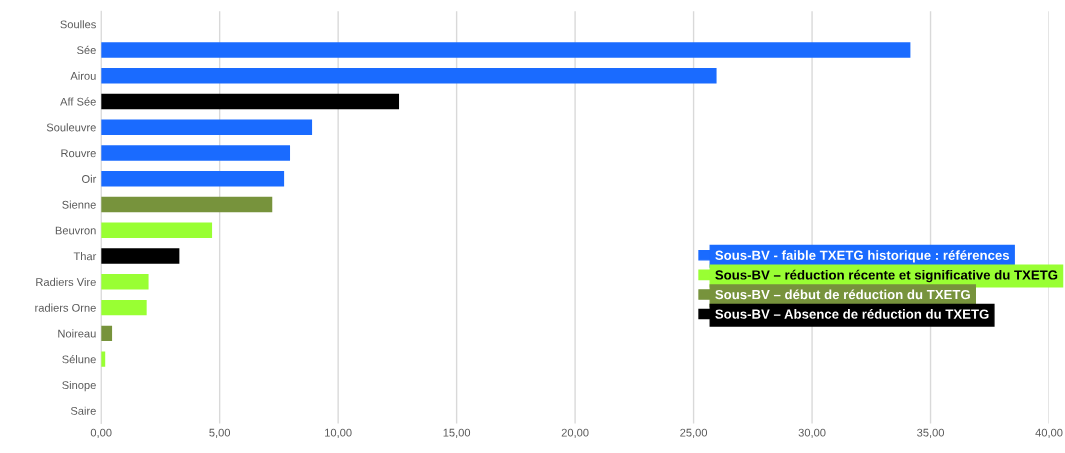  Describe the element at coordinates (220, 433) in the screenshot. I see `x-tick-label: 5,00` at that location.